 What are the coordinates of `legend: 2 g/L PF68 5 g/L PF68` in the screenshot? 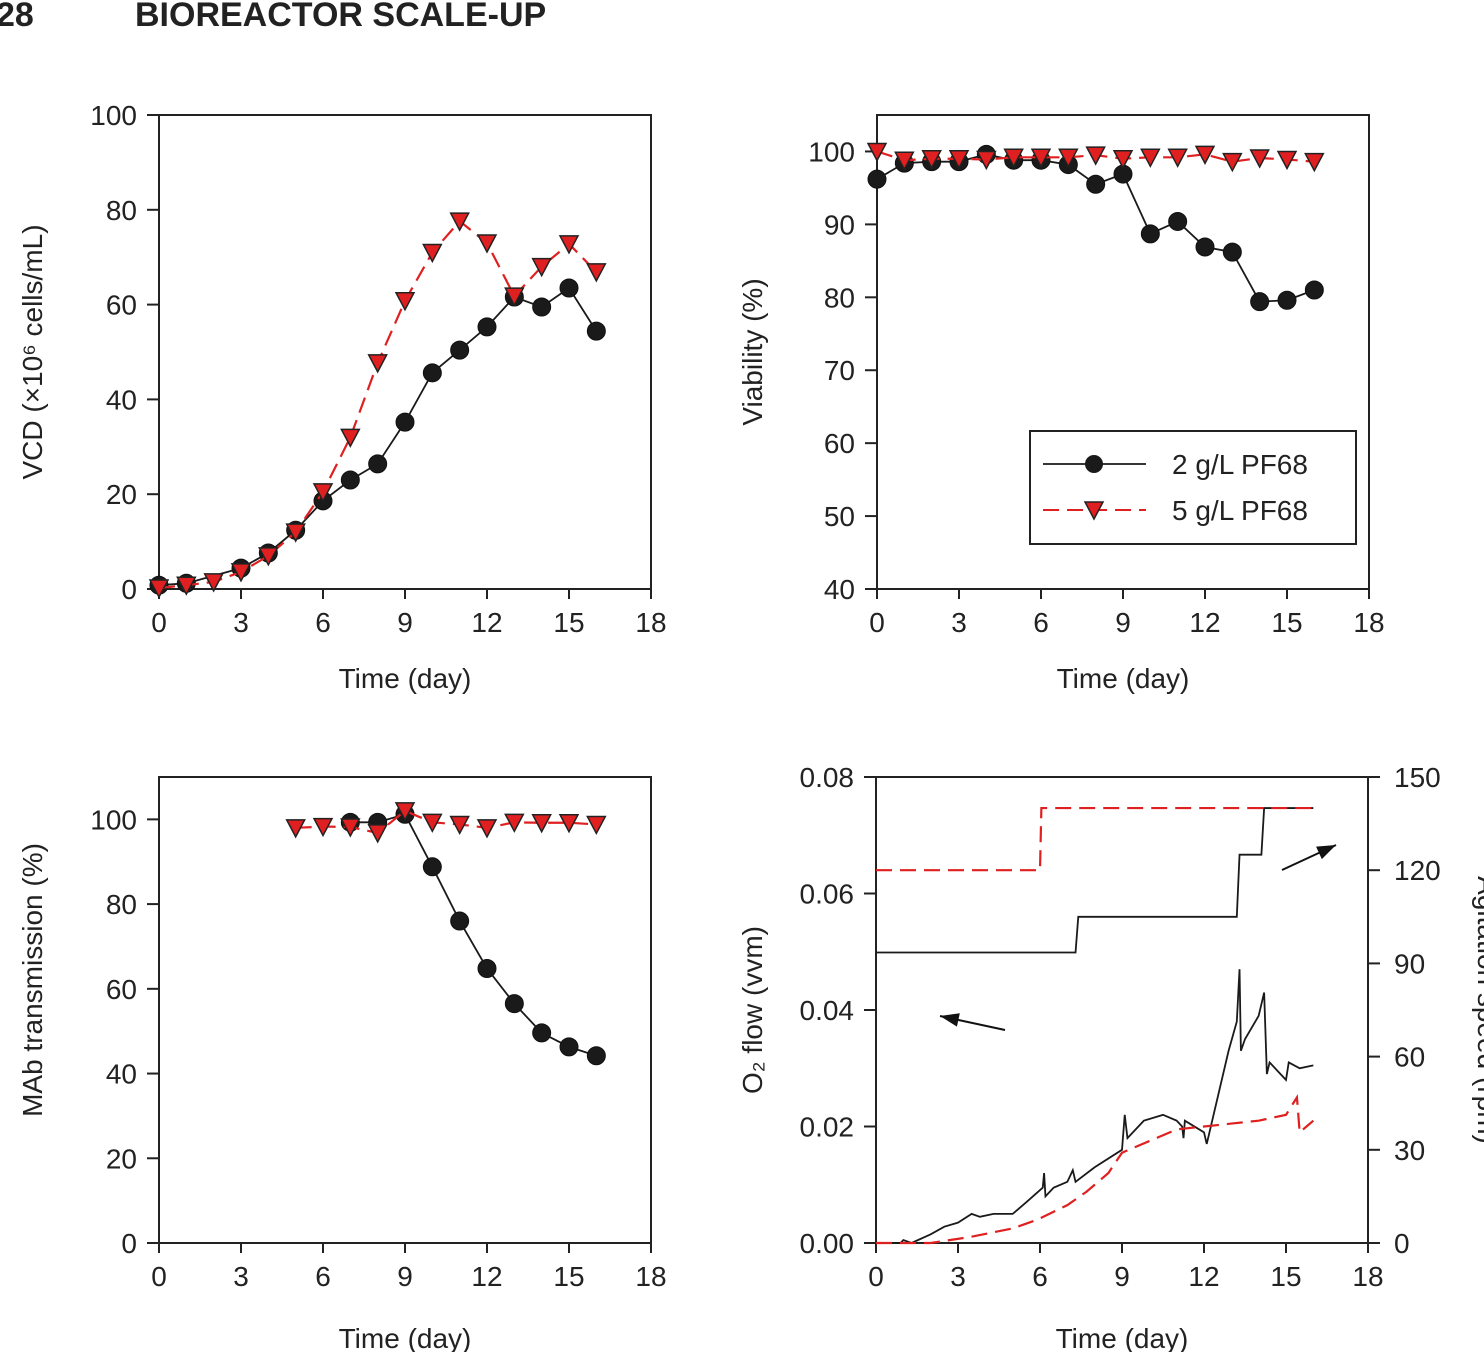 It's located at (1193, 487).